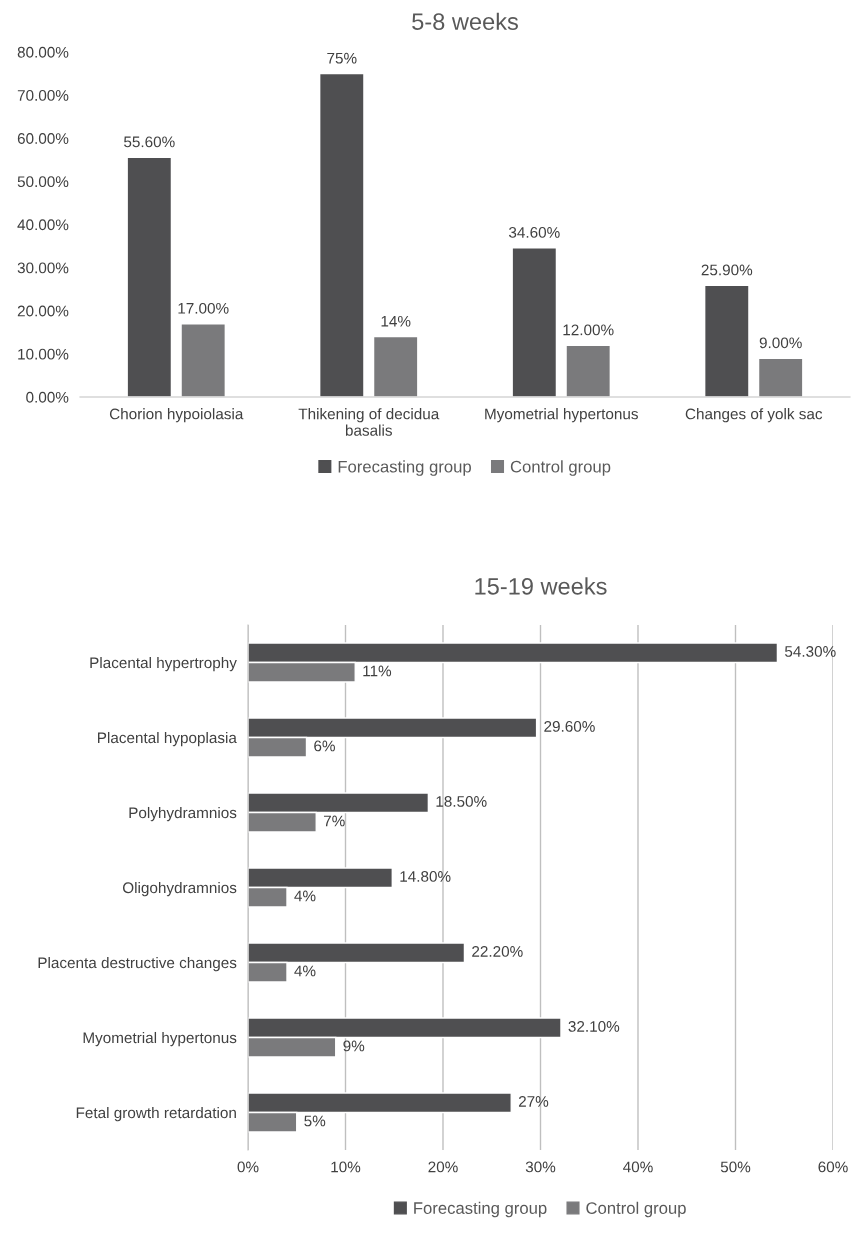 This screenshot has height=1233, width=858. Describe the element at coordinates (324, 746) in the screenshot. I see `data-label: 6%` at that location.